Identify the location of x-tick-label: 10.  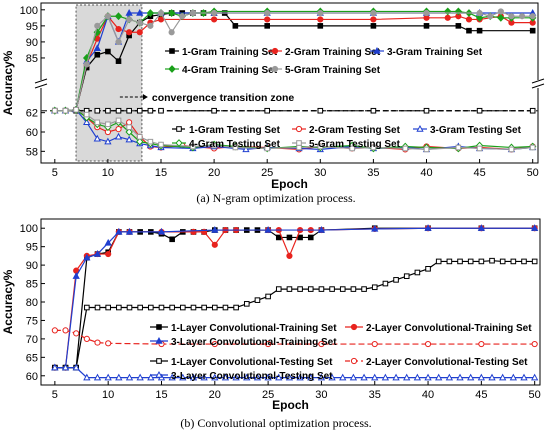
(108, 395).